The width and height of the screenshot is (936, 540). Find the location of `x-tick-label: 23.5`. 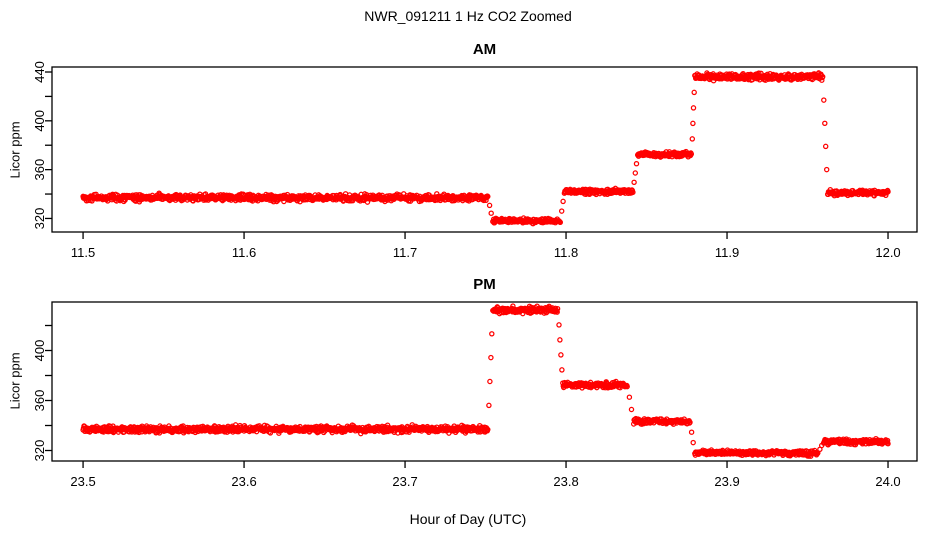

x-tick-label: 23.5 is located at coordinates (82, 481).